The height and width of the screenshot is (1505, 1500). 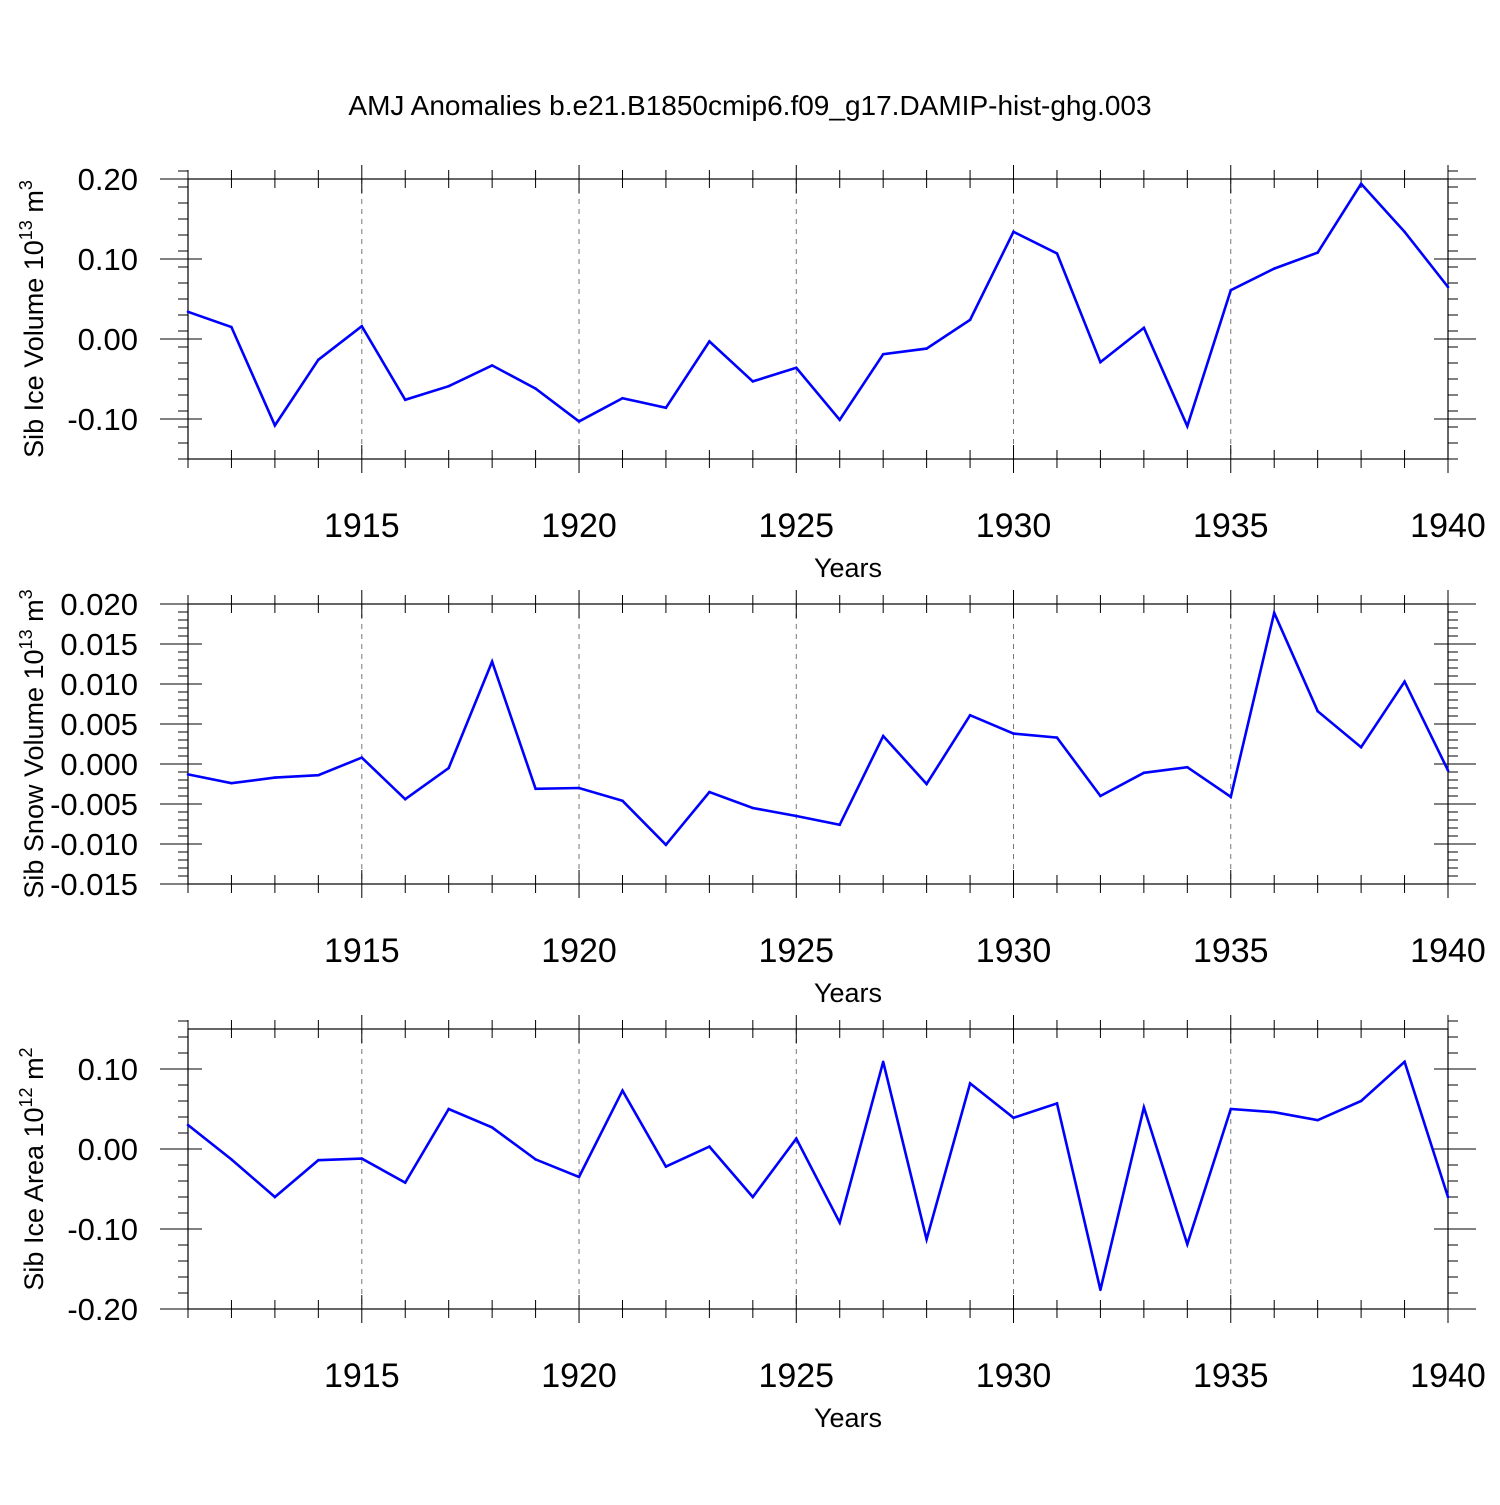 I want to click on y-tick-label: 0.00, so click(x=108, y=339).